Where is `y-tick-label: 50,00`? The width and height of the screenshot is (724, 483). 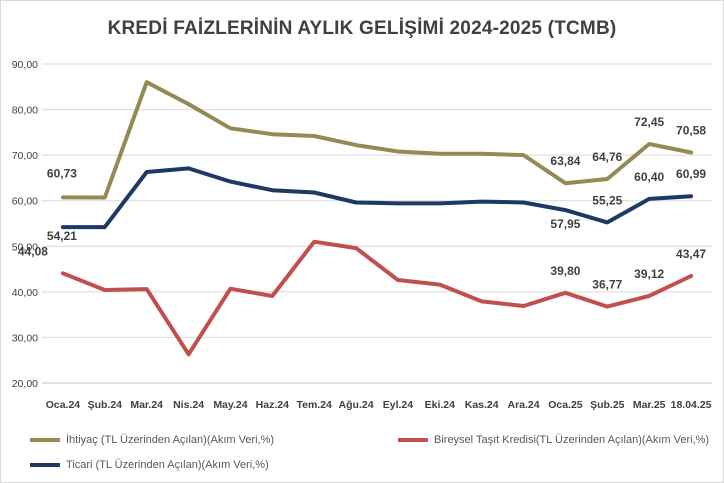 y-tick-label: 50,00 is located at coordinates (25, 247).